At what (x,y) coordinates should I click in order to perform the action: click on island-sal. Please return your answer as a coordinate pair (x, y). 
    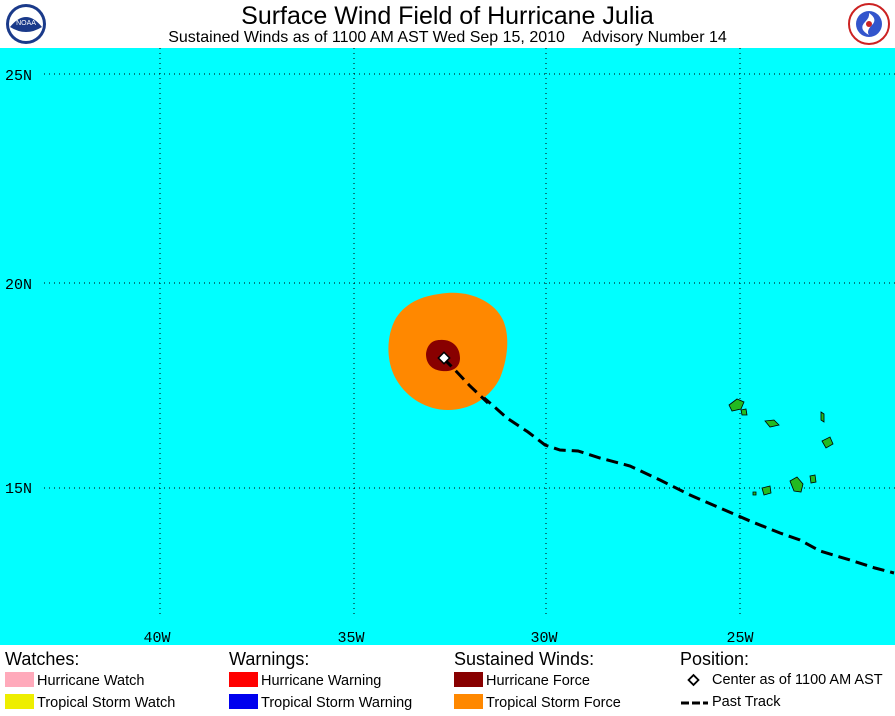
    Looking at the image, I should click on (822, 417).